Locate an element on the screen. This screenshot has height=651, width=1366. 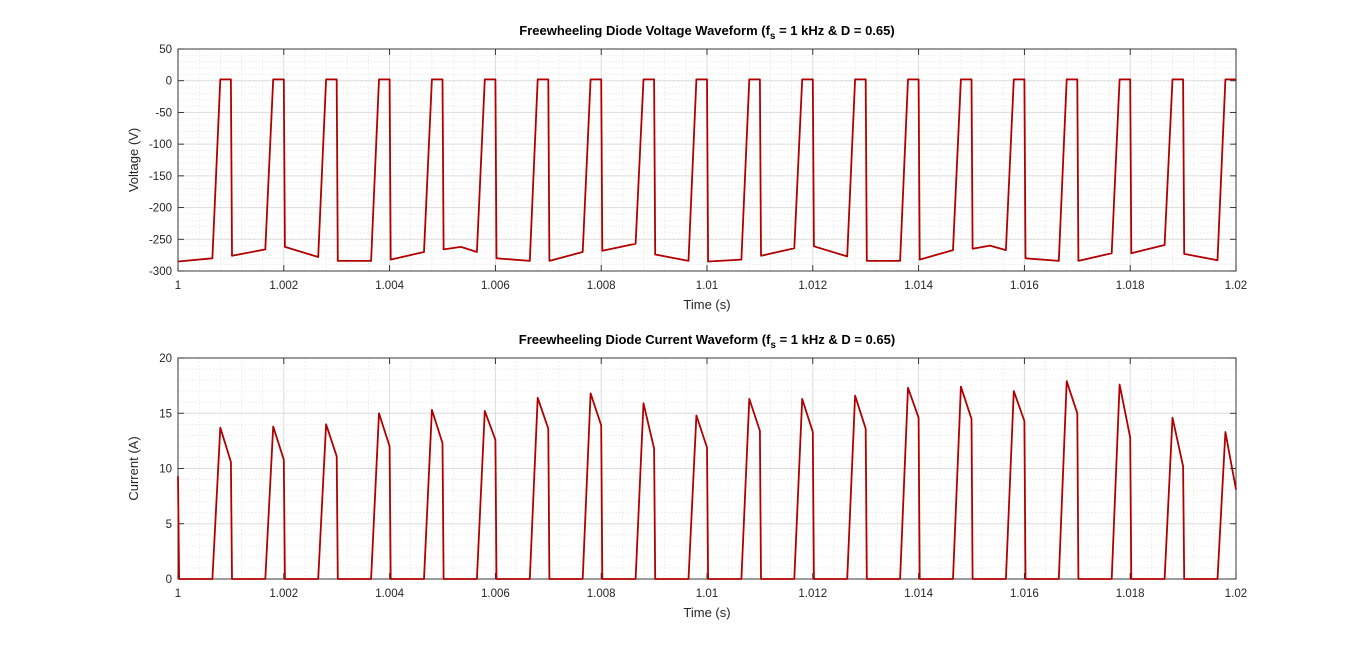
current-x-tick-label: 1.01 is located at coordinates (707, 594).